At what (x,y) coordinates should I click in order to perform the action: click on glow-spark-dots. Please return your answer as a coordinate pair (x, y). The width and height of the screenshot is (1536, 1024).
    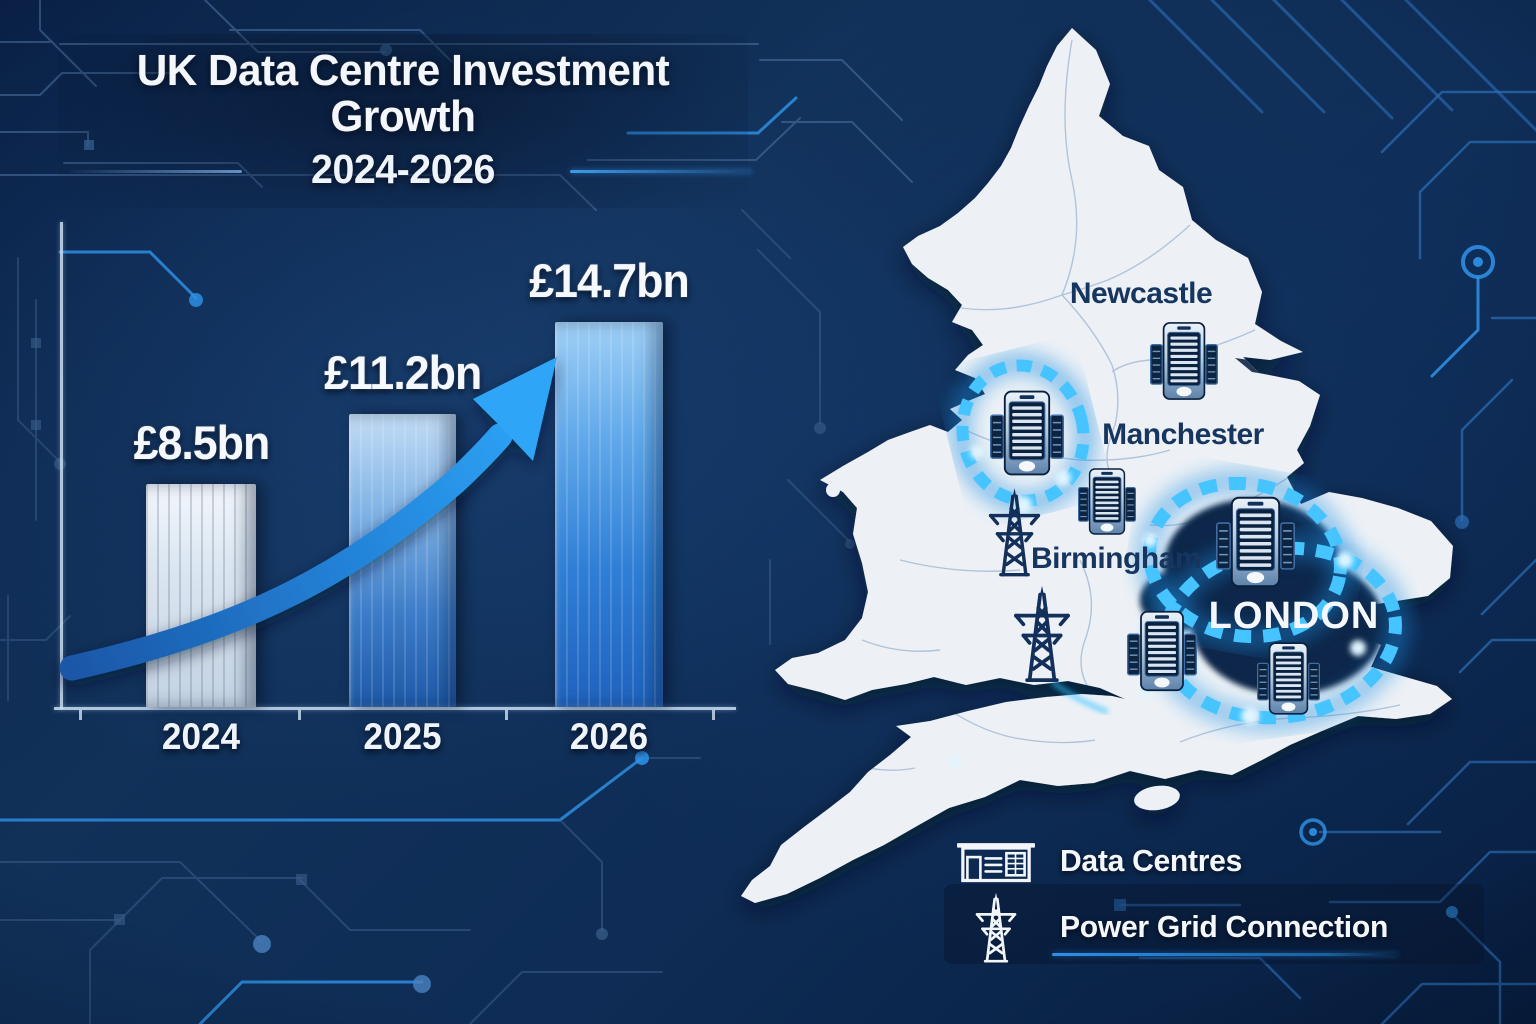
    Looking at the image, I should click on (1157, 606).